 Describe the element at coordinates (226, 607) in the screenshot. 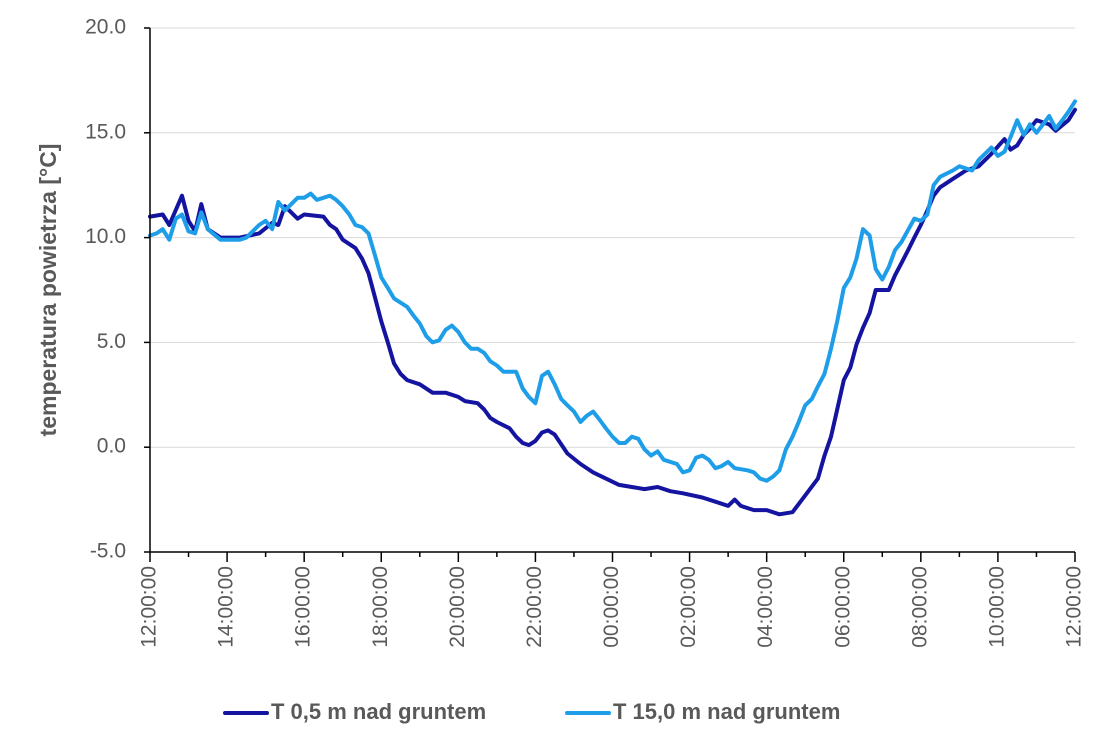

I see `x-tick-label: 14:00:00` at that location.